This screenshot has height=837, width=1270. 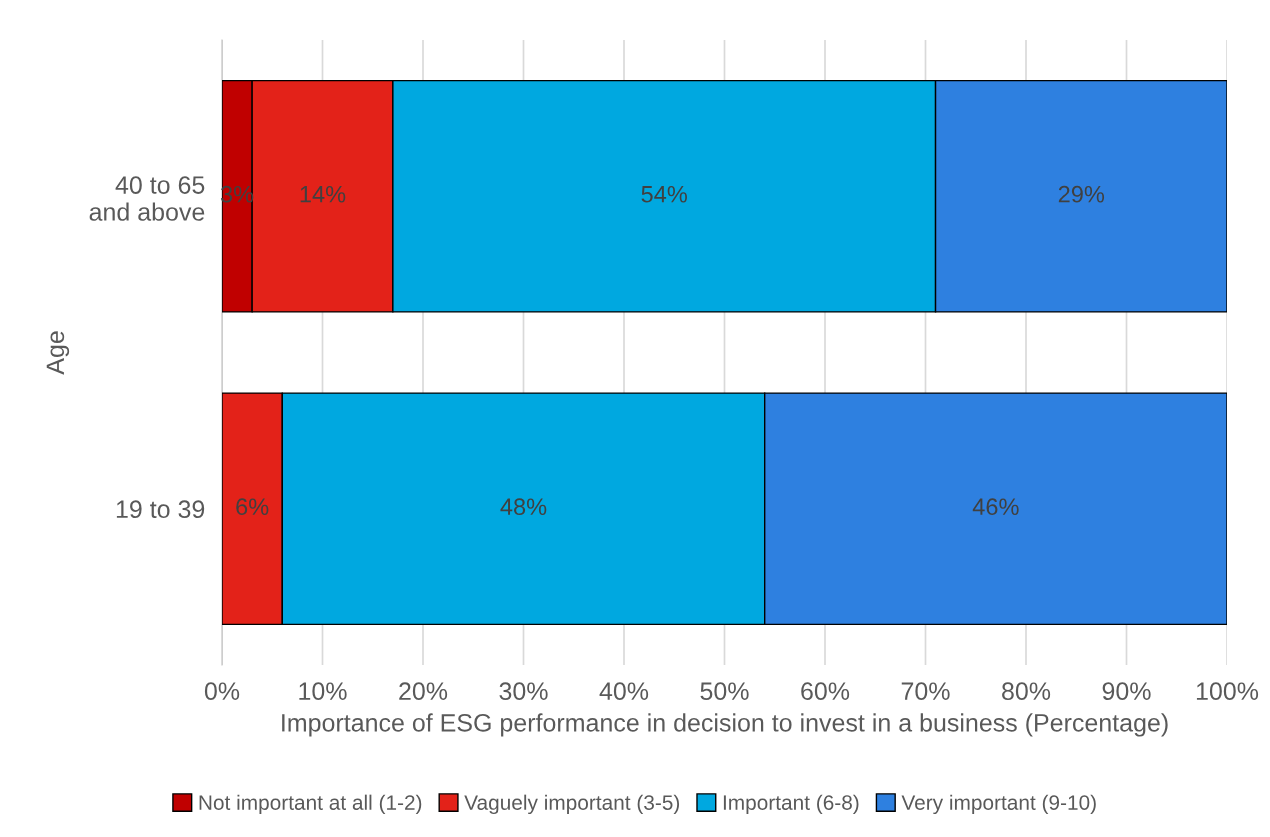 What do you see at coordinates (1227, 691) in the screenshot?
I see `x-tick-label: 100%` at bounding box center [1227, 691].